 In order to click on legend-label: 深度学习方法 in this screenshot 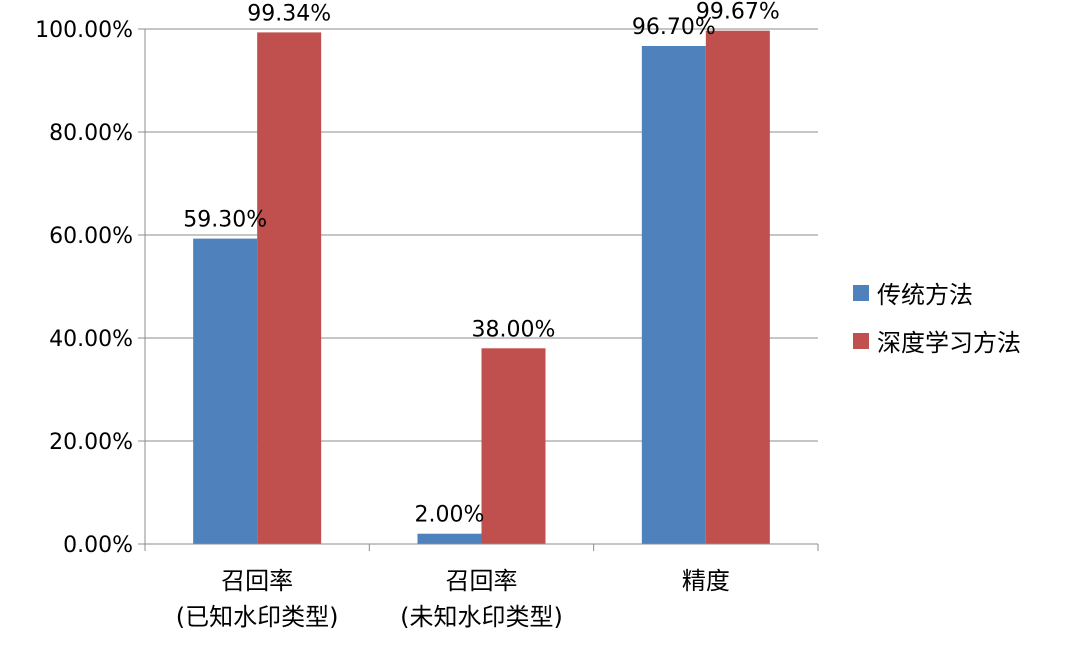, I will do `click(949, 343)`.